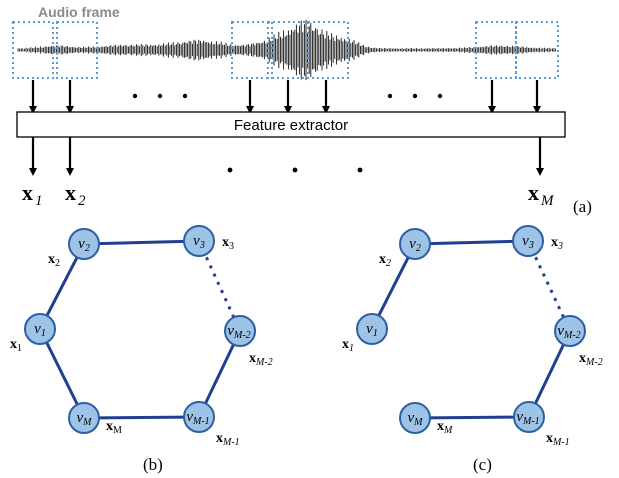  Describe the element at coordinates (287, 96) in the screenshot. I see `frame-ellipsis` at that location.